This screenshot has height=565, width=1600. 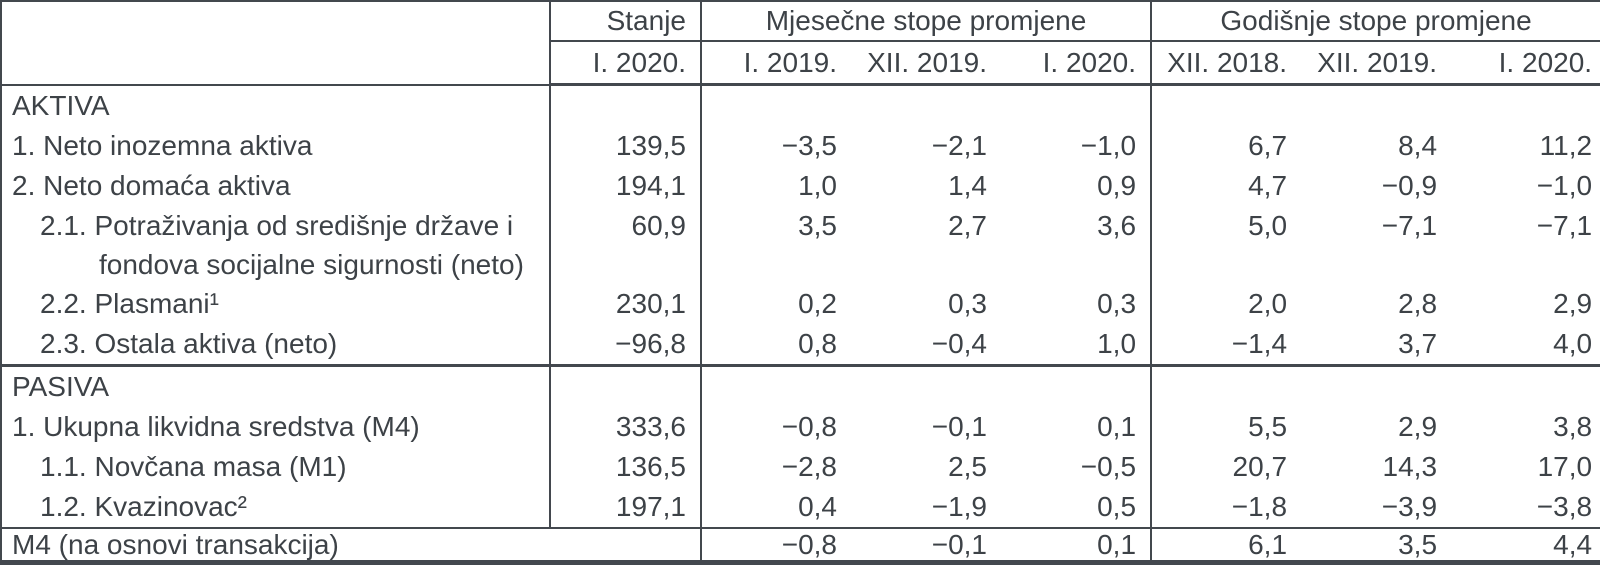 What do you see at coordinates (1226, 507) in the screenshot?
I see `value-cell: −1,8` at bounding box center [1226, 507].